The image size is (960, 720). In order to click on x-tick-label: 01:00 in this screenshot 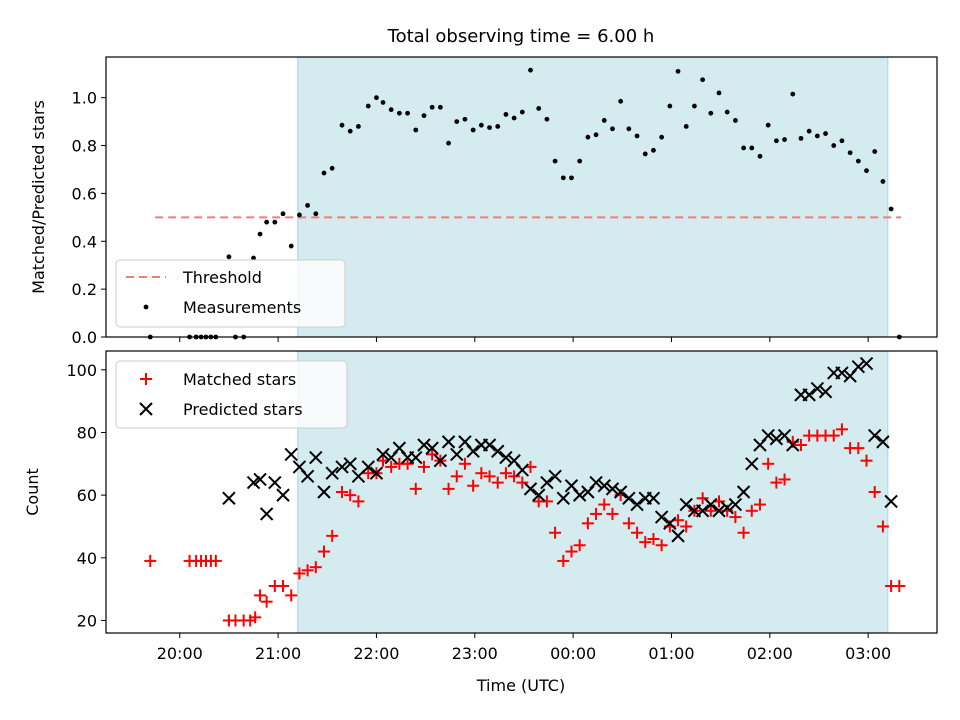, I will do `click(671, 653)`.